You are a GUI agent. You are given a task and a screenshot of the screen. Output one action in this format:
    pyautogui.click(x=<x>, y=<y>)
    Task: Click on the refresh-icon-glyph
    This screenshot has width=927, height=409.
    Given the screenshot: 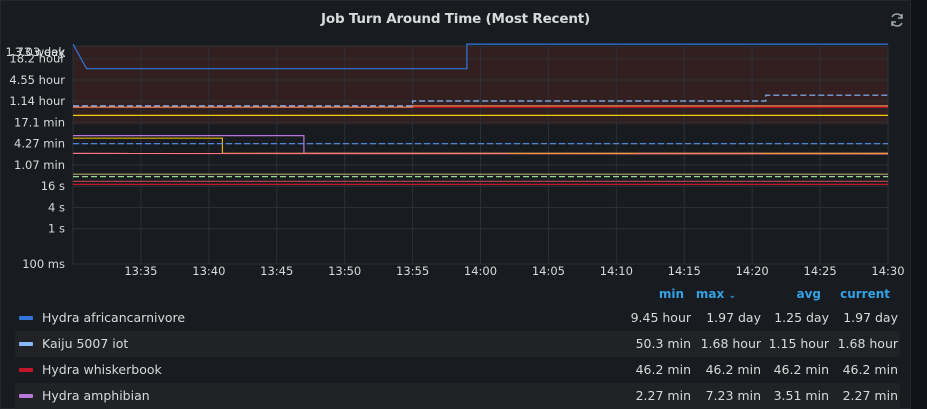 What is the action you would take?
    pyautogui.click(x=897, y=20)
    